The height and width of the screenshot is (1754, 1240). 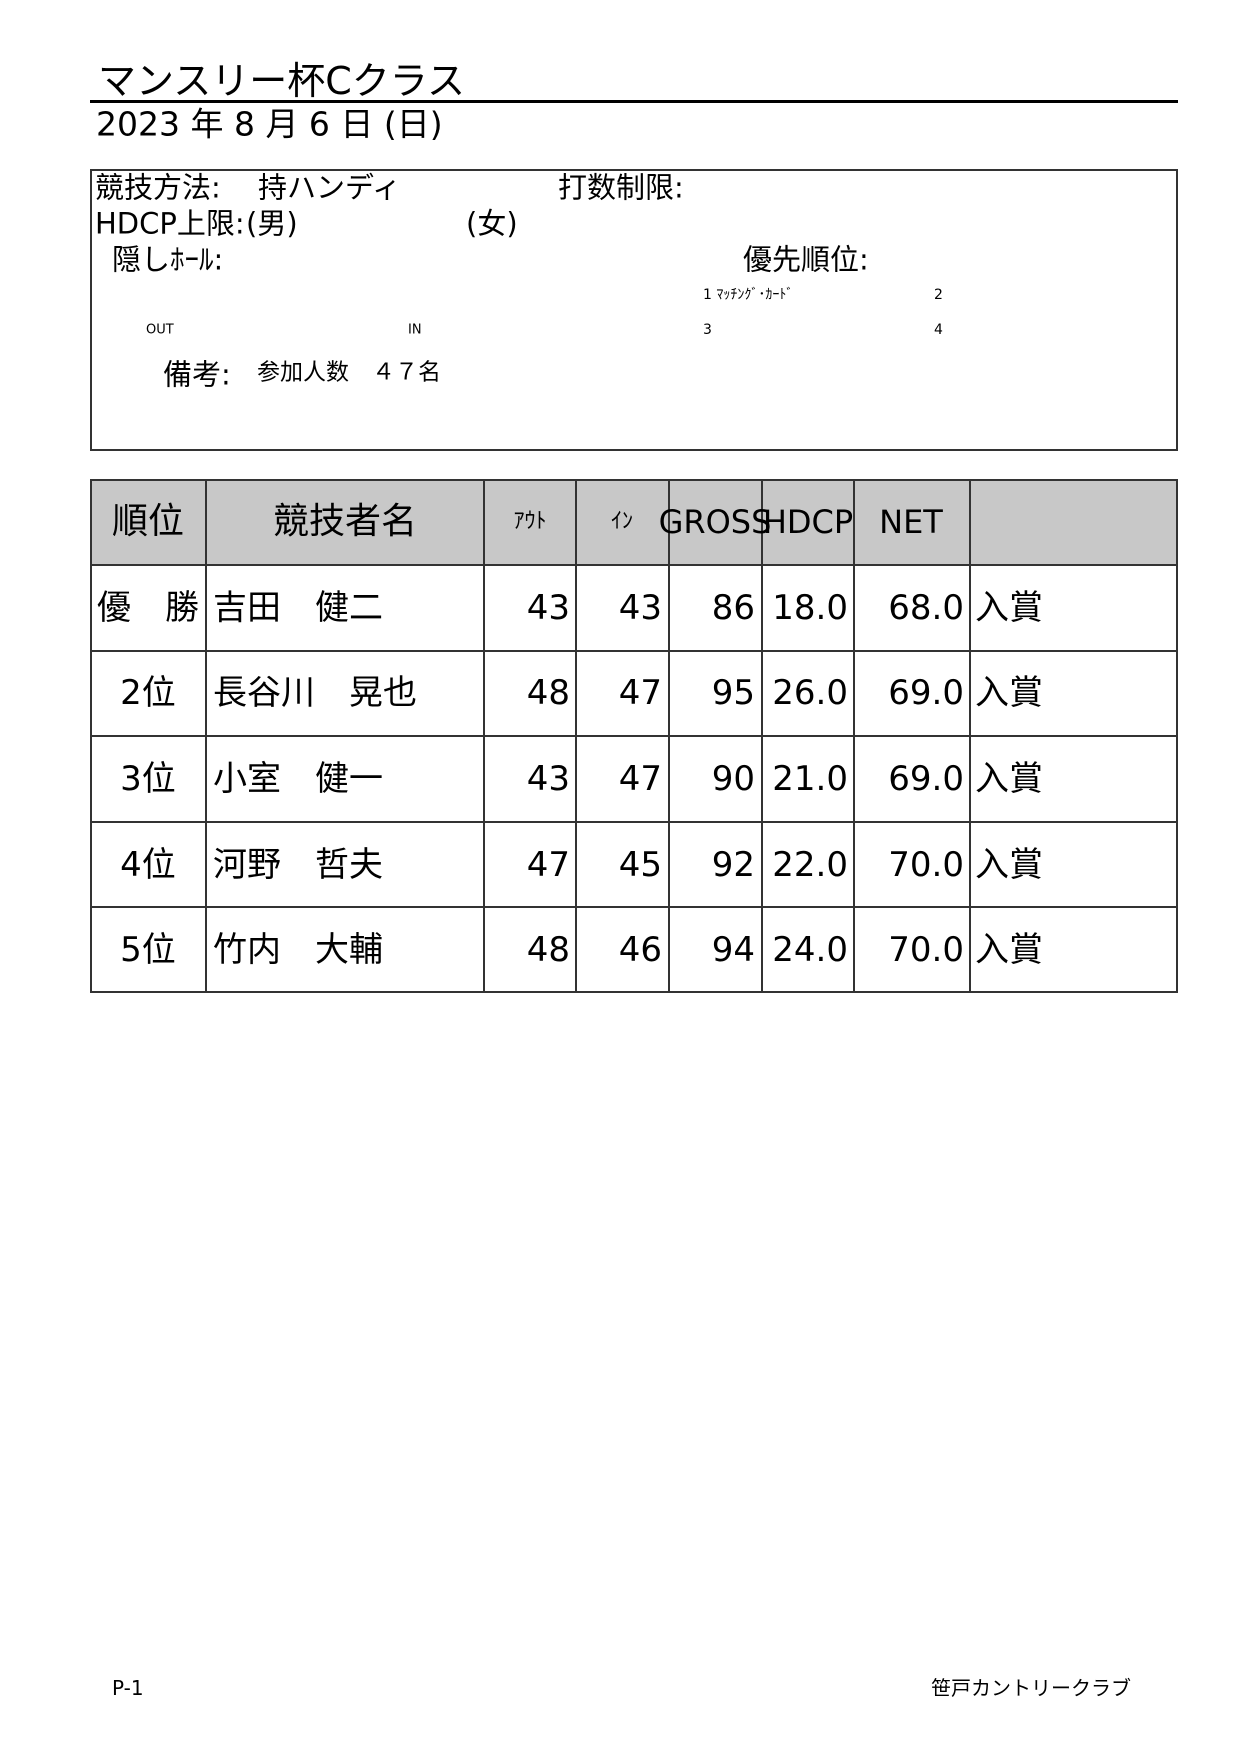 What do you see at coordinates (315, 693) in the screenshot?
I see `player-name: 長谷川 晃也` at bounding box center [315, 693].